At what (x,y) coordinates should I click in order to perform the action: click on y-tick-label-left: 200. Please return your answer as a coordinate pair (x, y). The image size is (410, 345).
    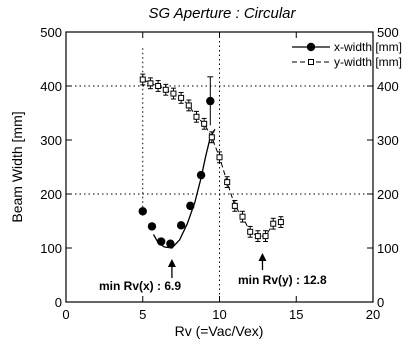
    Looking at the image, I should click on (51, 194).